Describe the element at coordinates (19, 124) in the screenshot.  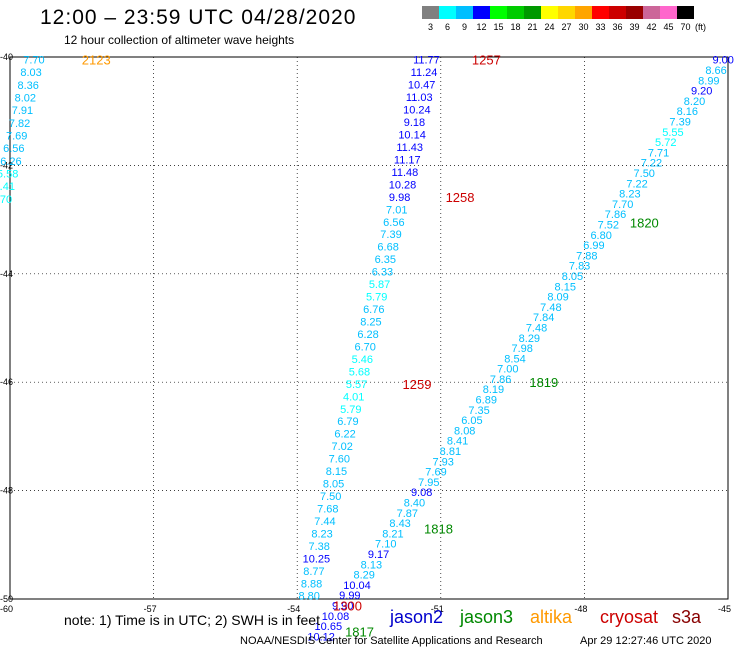
I see `wave-height-reading: 7.82` at that location.